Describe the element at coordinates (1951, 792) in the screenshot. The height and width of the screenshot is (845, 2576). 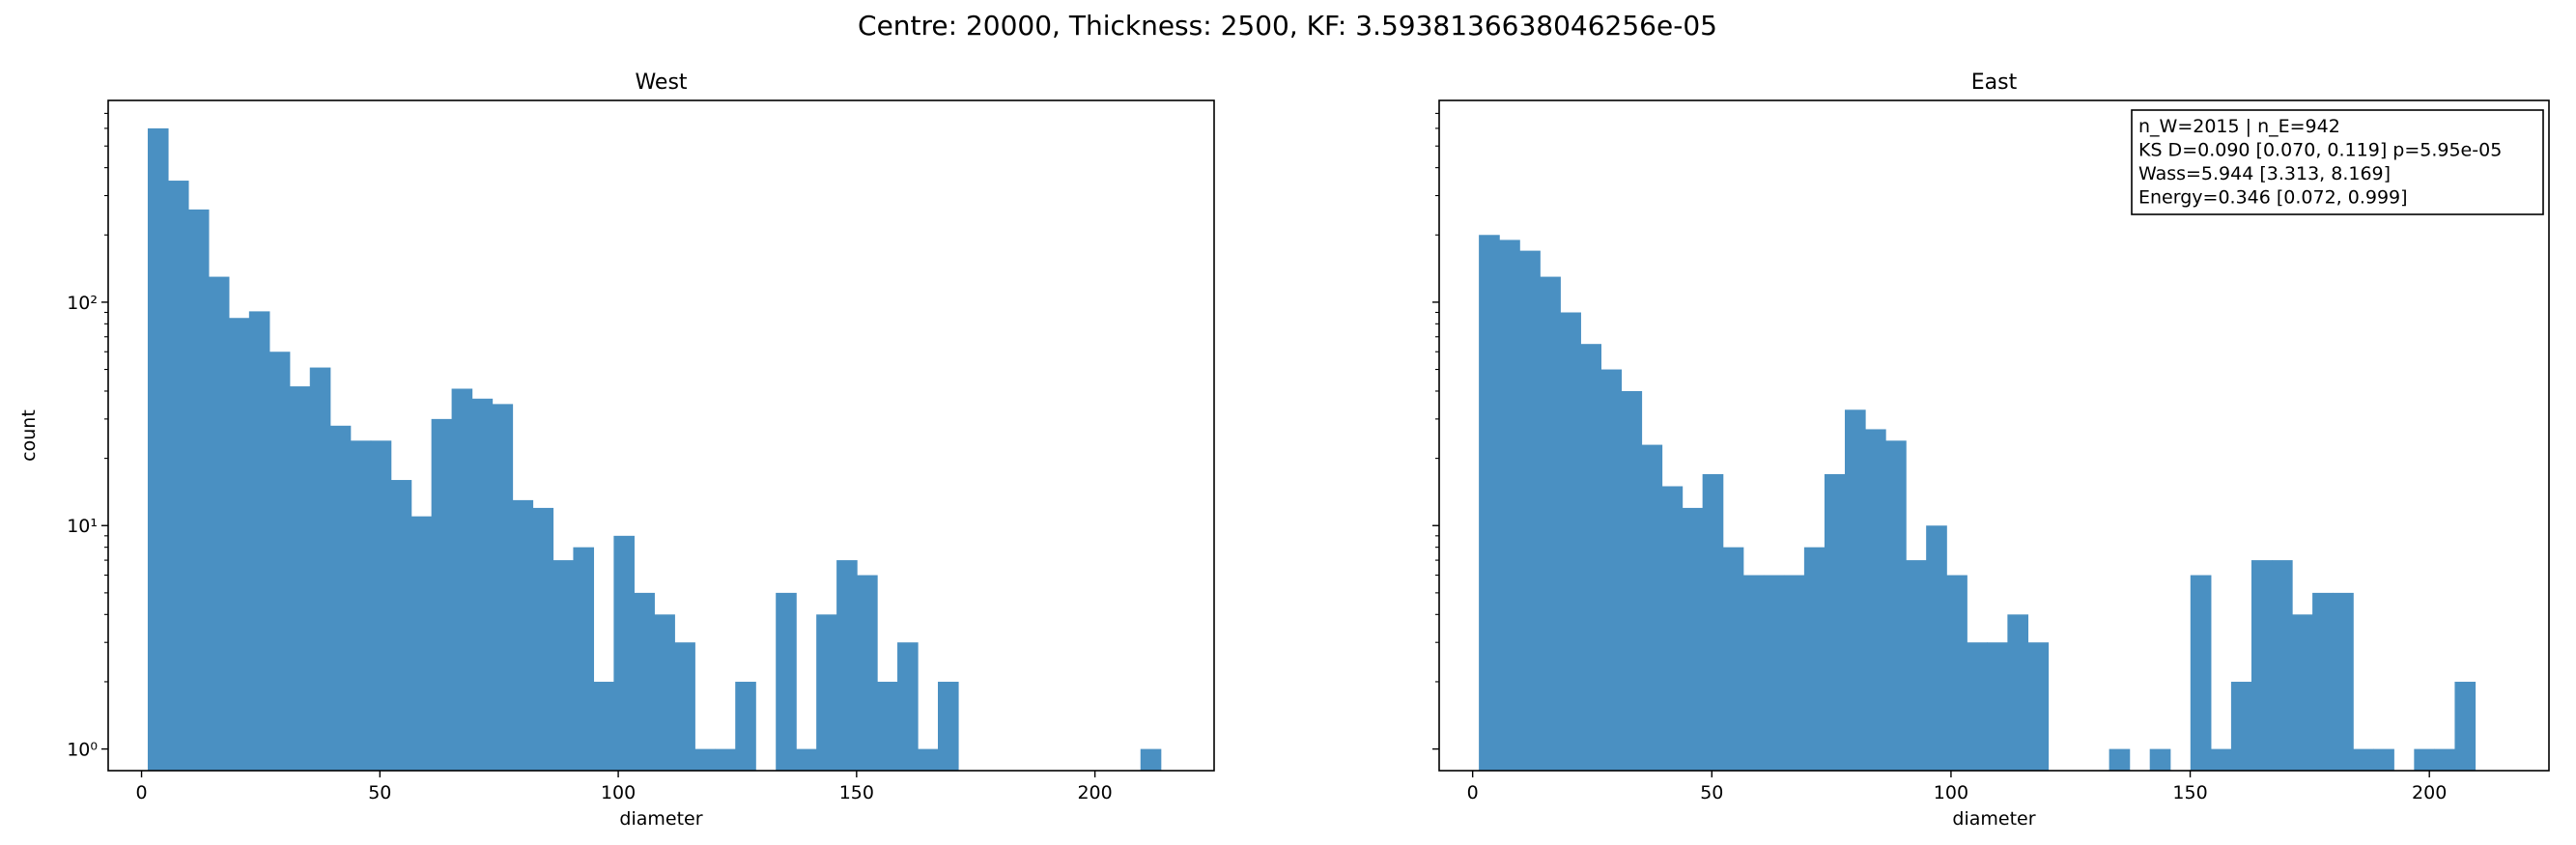
I see `east-x-tick-label: 100` at that location.